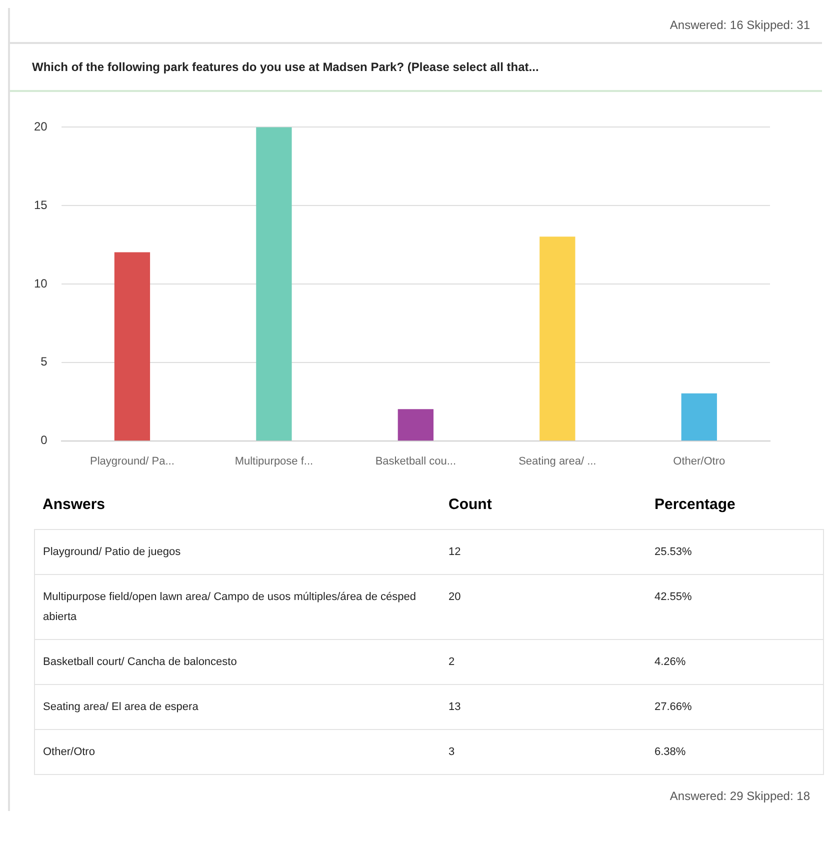 This screenshot has height=863, width=835. Describe the element at coordinates (735, 707) in the screenshot. I see `text: 27.66%` at that location.